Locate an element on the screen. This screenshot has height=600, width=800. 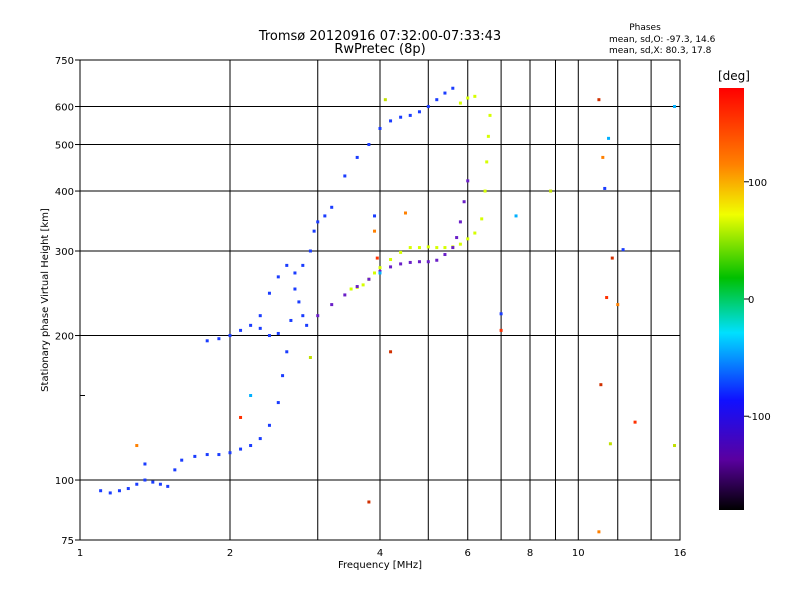
y-tick-label: 100 is located at coordinates (64, 481).